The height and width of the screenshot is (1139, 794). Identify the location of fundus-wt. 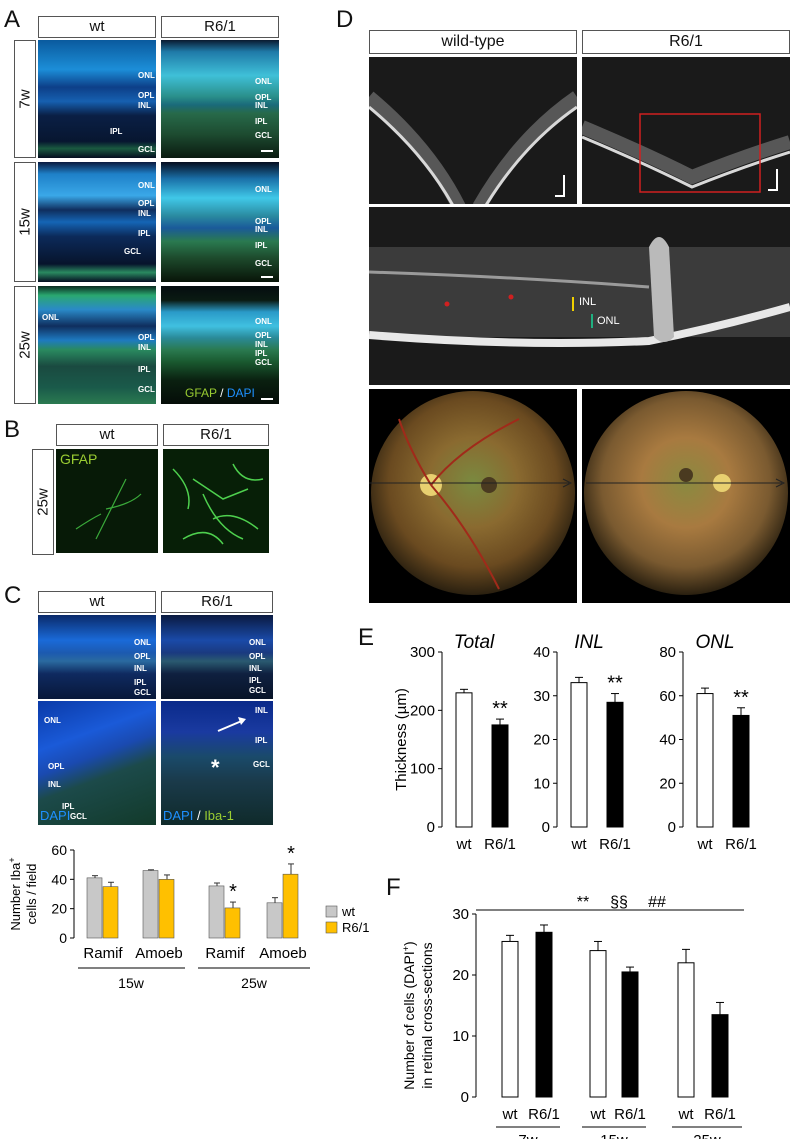
(473, 496).